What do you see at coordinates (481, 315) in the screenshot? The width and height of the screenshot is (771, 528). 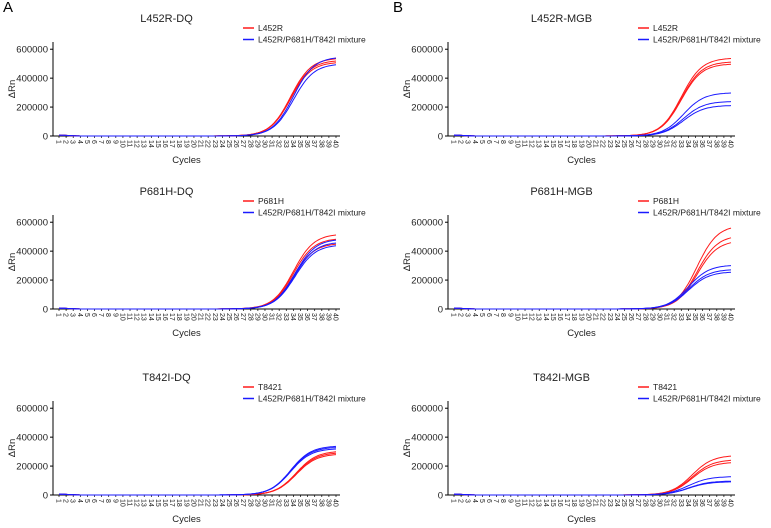 I see `x-tick-label: 5` at bounding box center [481, 315].